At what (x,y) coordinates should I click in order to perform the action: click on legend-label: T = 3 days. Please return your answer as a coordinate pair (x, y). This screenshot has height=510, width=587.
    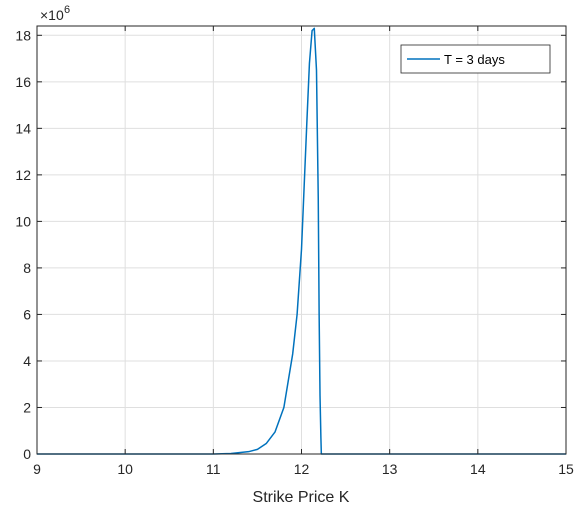
    Looking at the image, I should click on (474, 59).